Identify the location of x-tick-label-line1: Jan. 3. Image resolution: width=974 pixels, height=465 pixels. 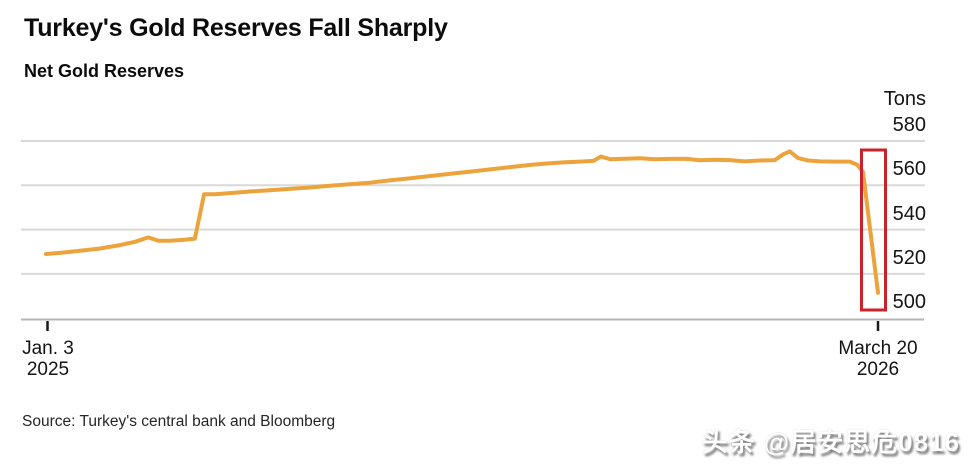
(48, 348).